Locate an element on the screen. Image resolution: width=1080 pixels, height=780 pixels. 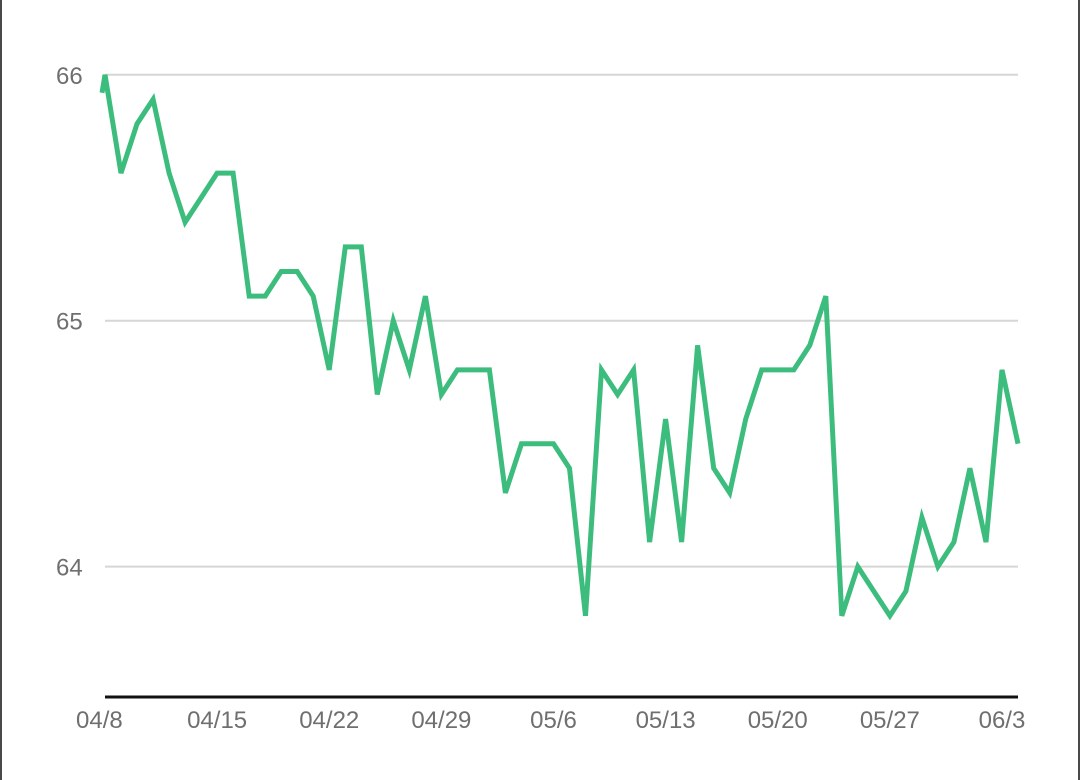
y-tick-label-65: 65 is located at coordinates (69, 322).